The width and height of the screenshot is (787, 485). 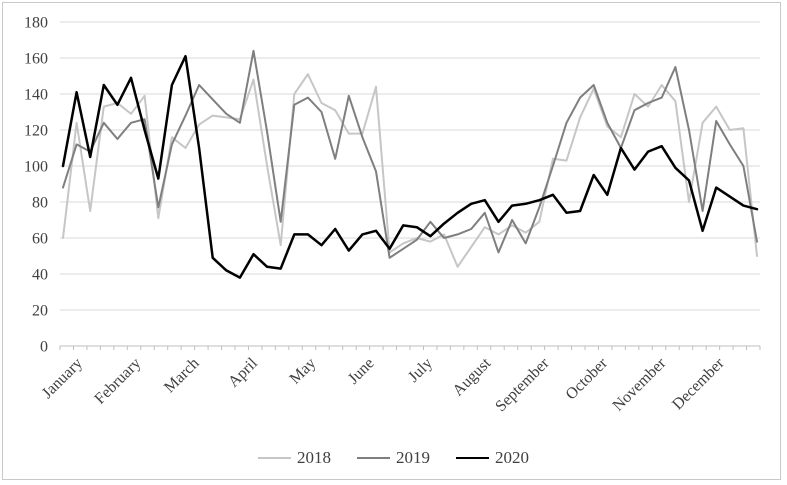 What do you see at coordinates (36, 23) in the screenshot?
I see `y-axis-label: 180` at bounding box center [36, 23].